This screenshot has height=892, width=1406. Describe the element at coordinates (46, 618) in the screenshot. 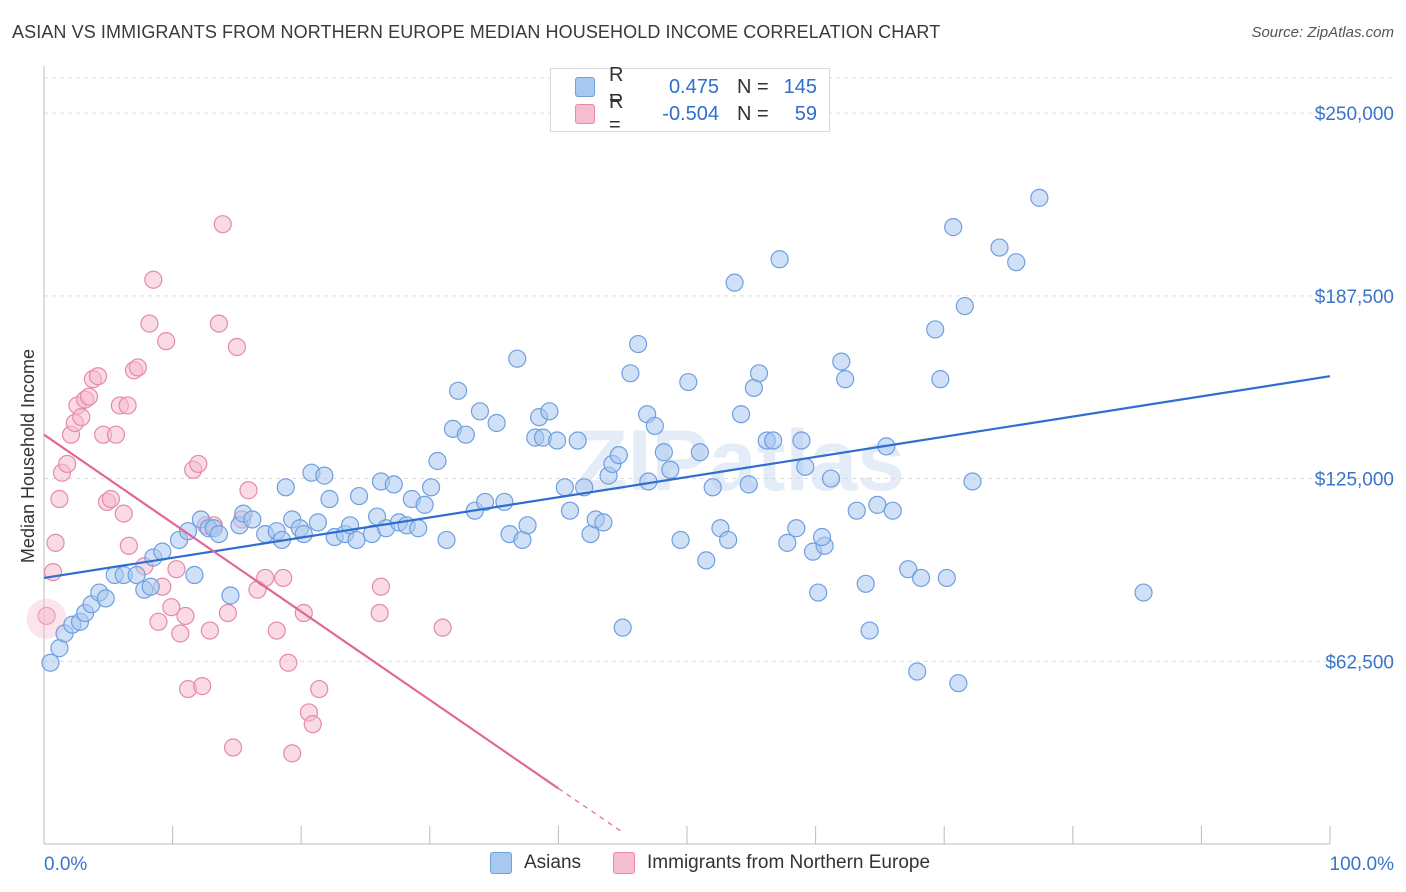

I see `immigrants-point-large` at that location.